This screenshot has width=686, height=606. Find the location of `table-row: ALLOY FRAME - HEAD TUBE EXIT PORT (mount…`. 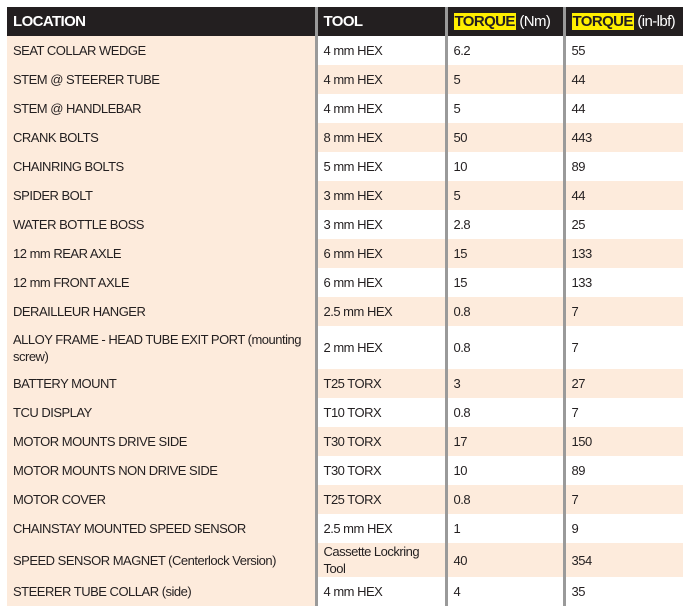

table-row: ALLOY FRAME - HEAD TUBE EXIT PORT (mount… is located at coordinates (345, 347).